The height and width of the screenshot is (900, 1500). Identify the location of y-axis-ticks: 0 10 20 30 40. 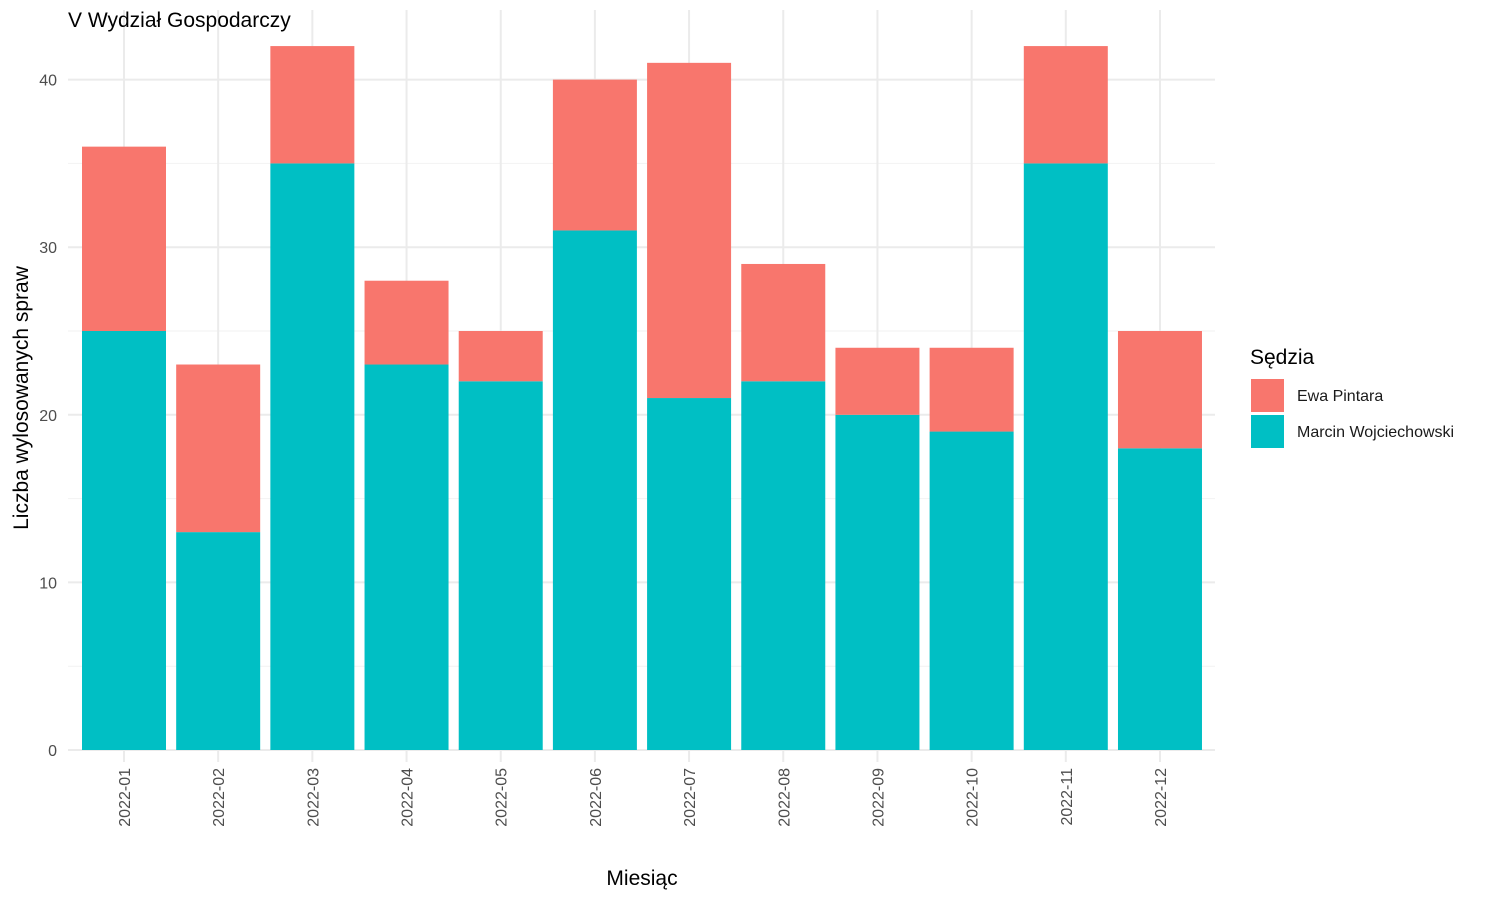
(48, 416).